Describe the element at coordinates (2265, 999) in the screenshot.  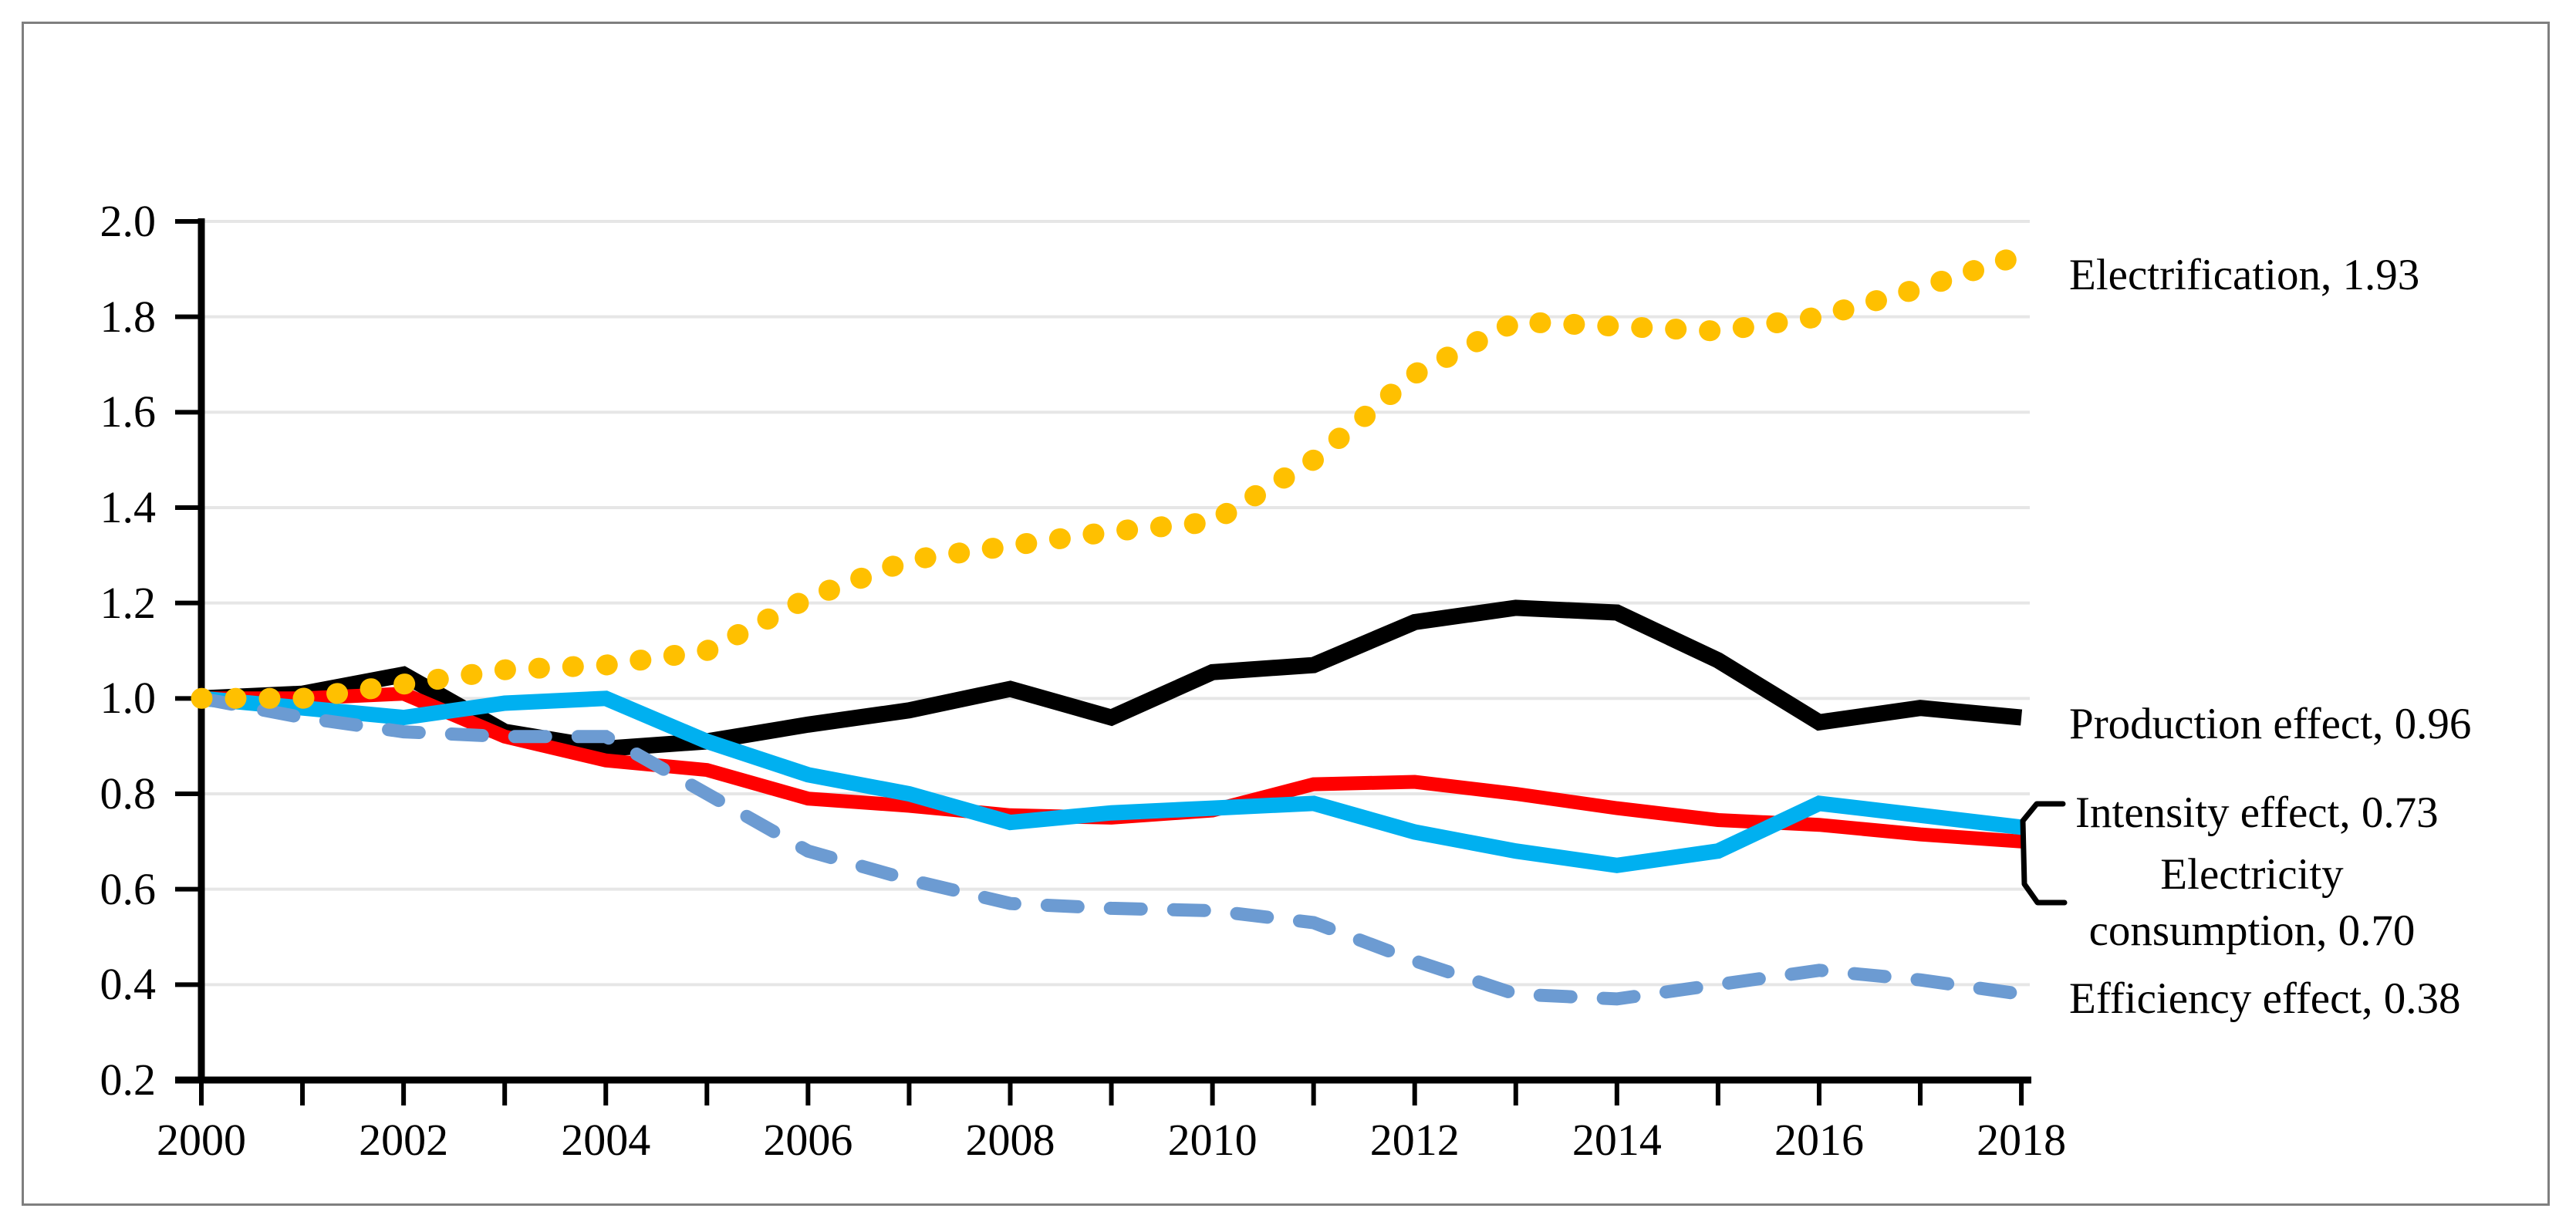
I see `label-efficiency-effect: Efficiency effect, 0.38` at that location.